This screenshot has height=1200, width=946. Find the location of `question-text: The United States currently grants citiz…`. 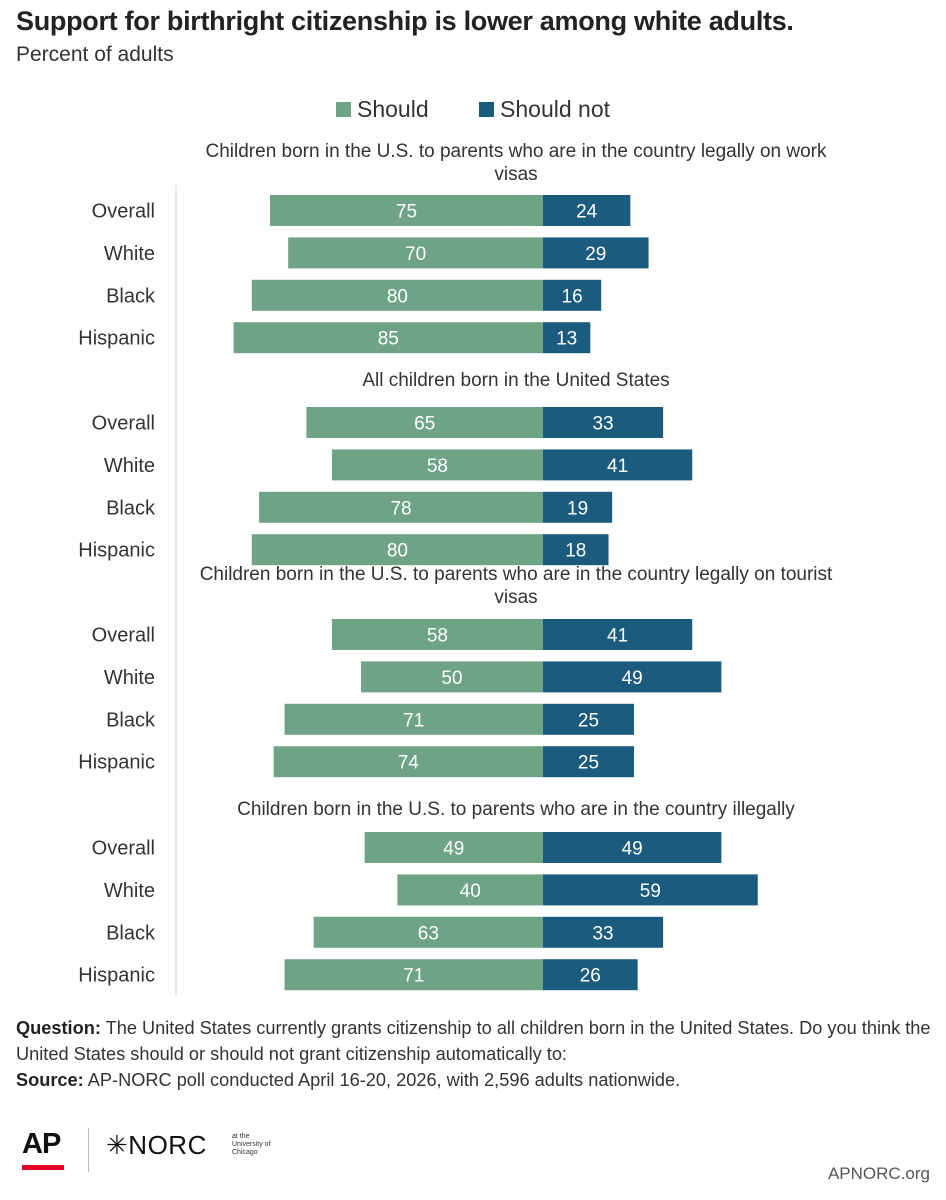

question-text: The United States currently grants citiz… is located at coordinates (473, 1041).